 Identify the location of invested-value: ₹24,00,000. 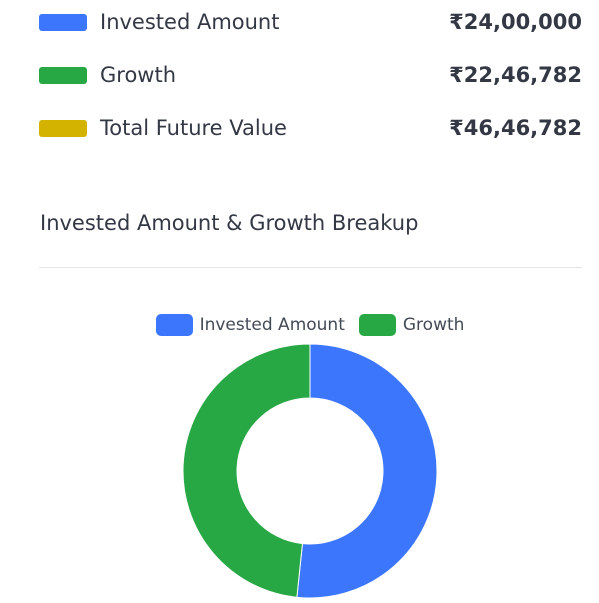
(515, 22).